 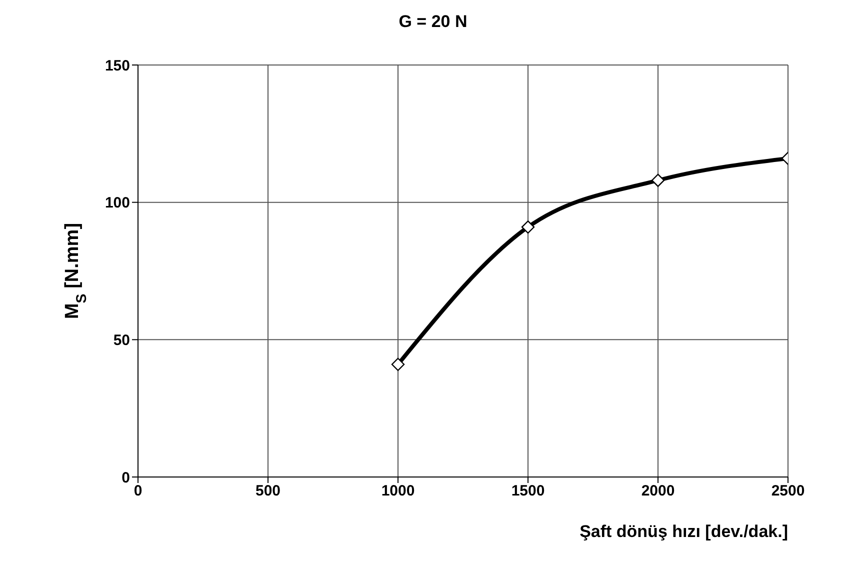 What do you see at coordinates (398, 491) in the screenshot?
I see `x-tick-label: 1000` at bounding box center [398, 491].